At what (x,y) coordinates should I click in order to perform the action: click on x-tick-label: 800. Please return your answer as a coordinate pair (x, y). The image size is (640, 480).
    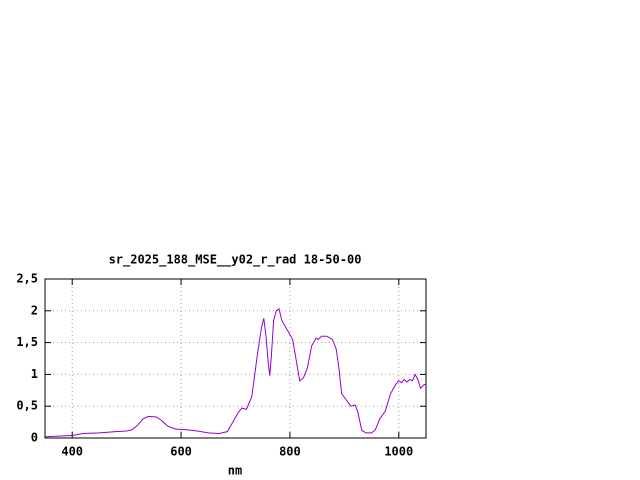
    Looking at the image, I should click on (290, 452).